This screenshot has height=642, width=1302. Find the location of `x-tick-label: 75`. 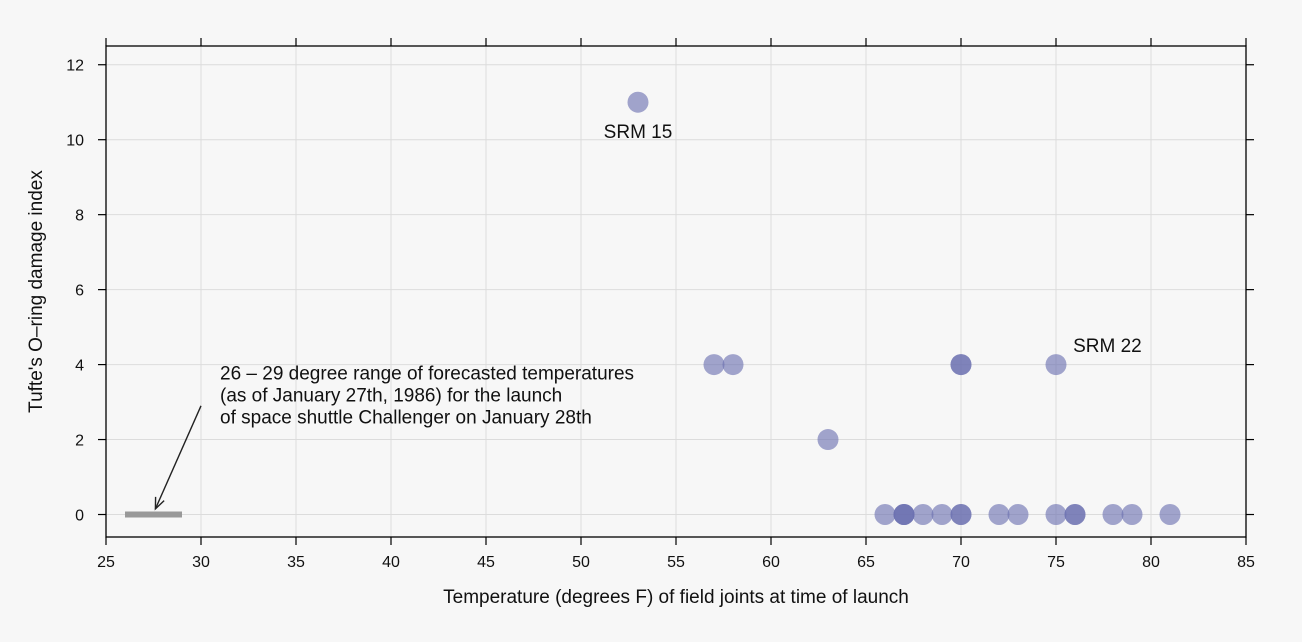

x-tick-label: 75 is located at coordinates (1056, 562).